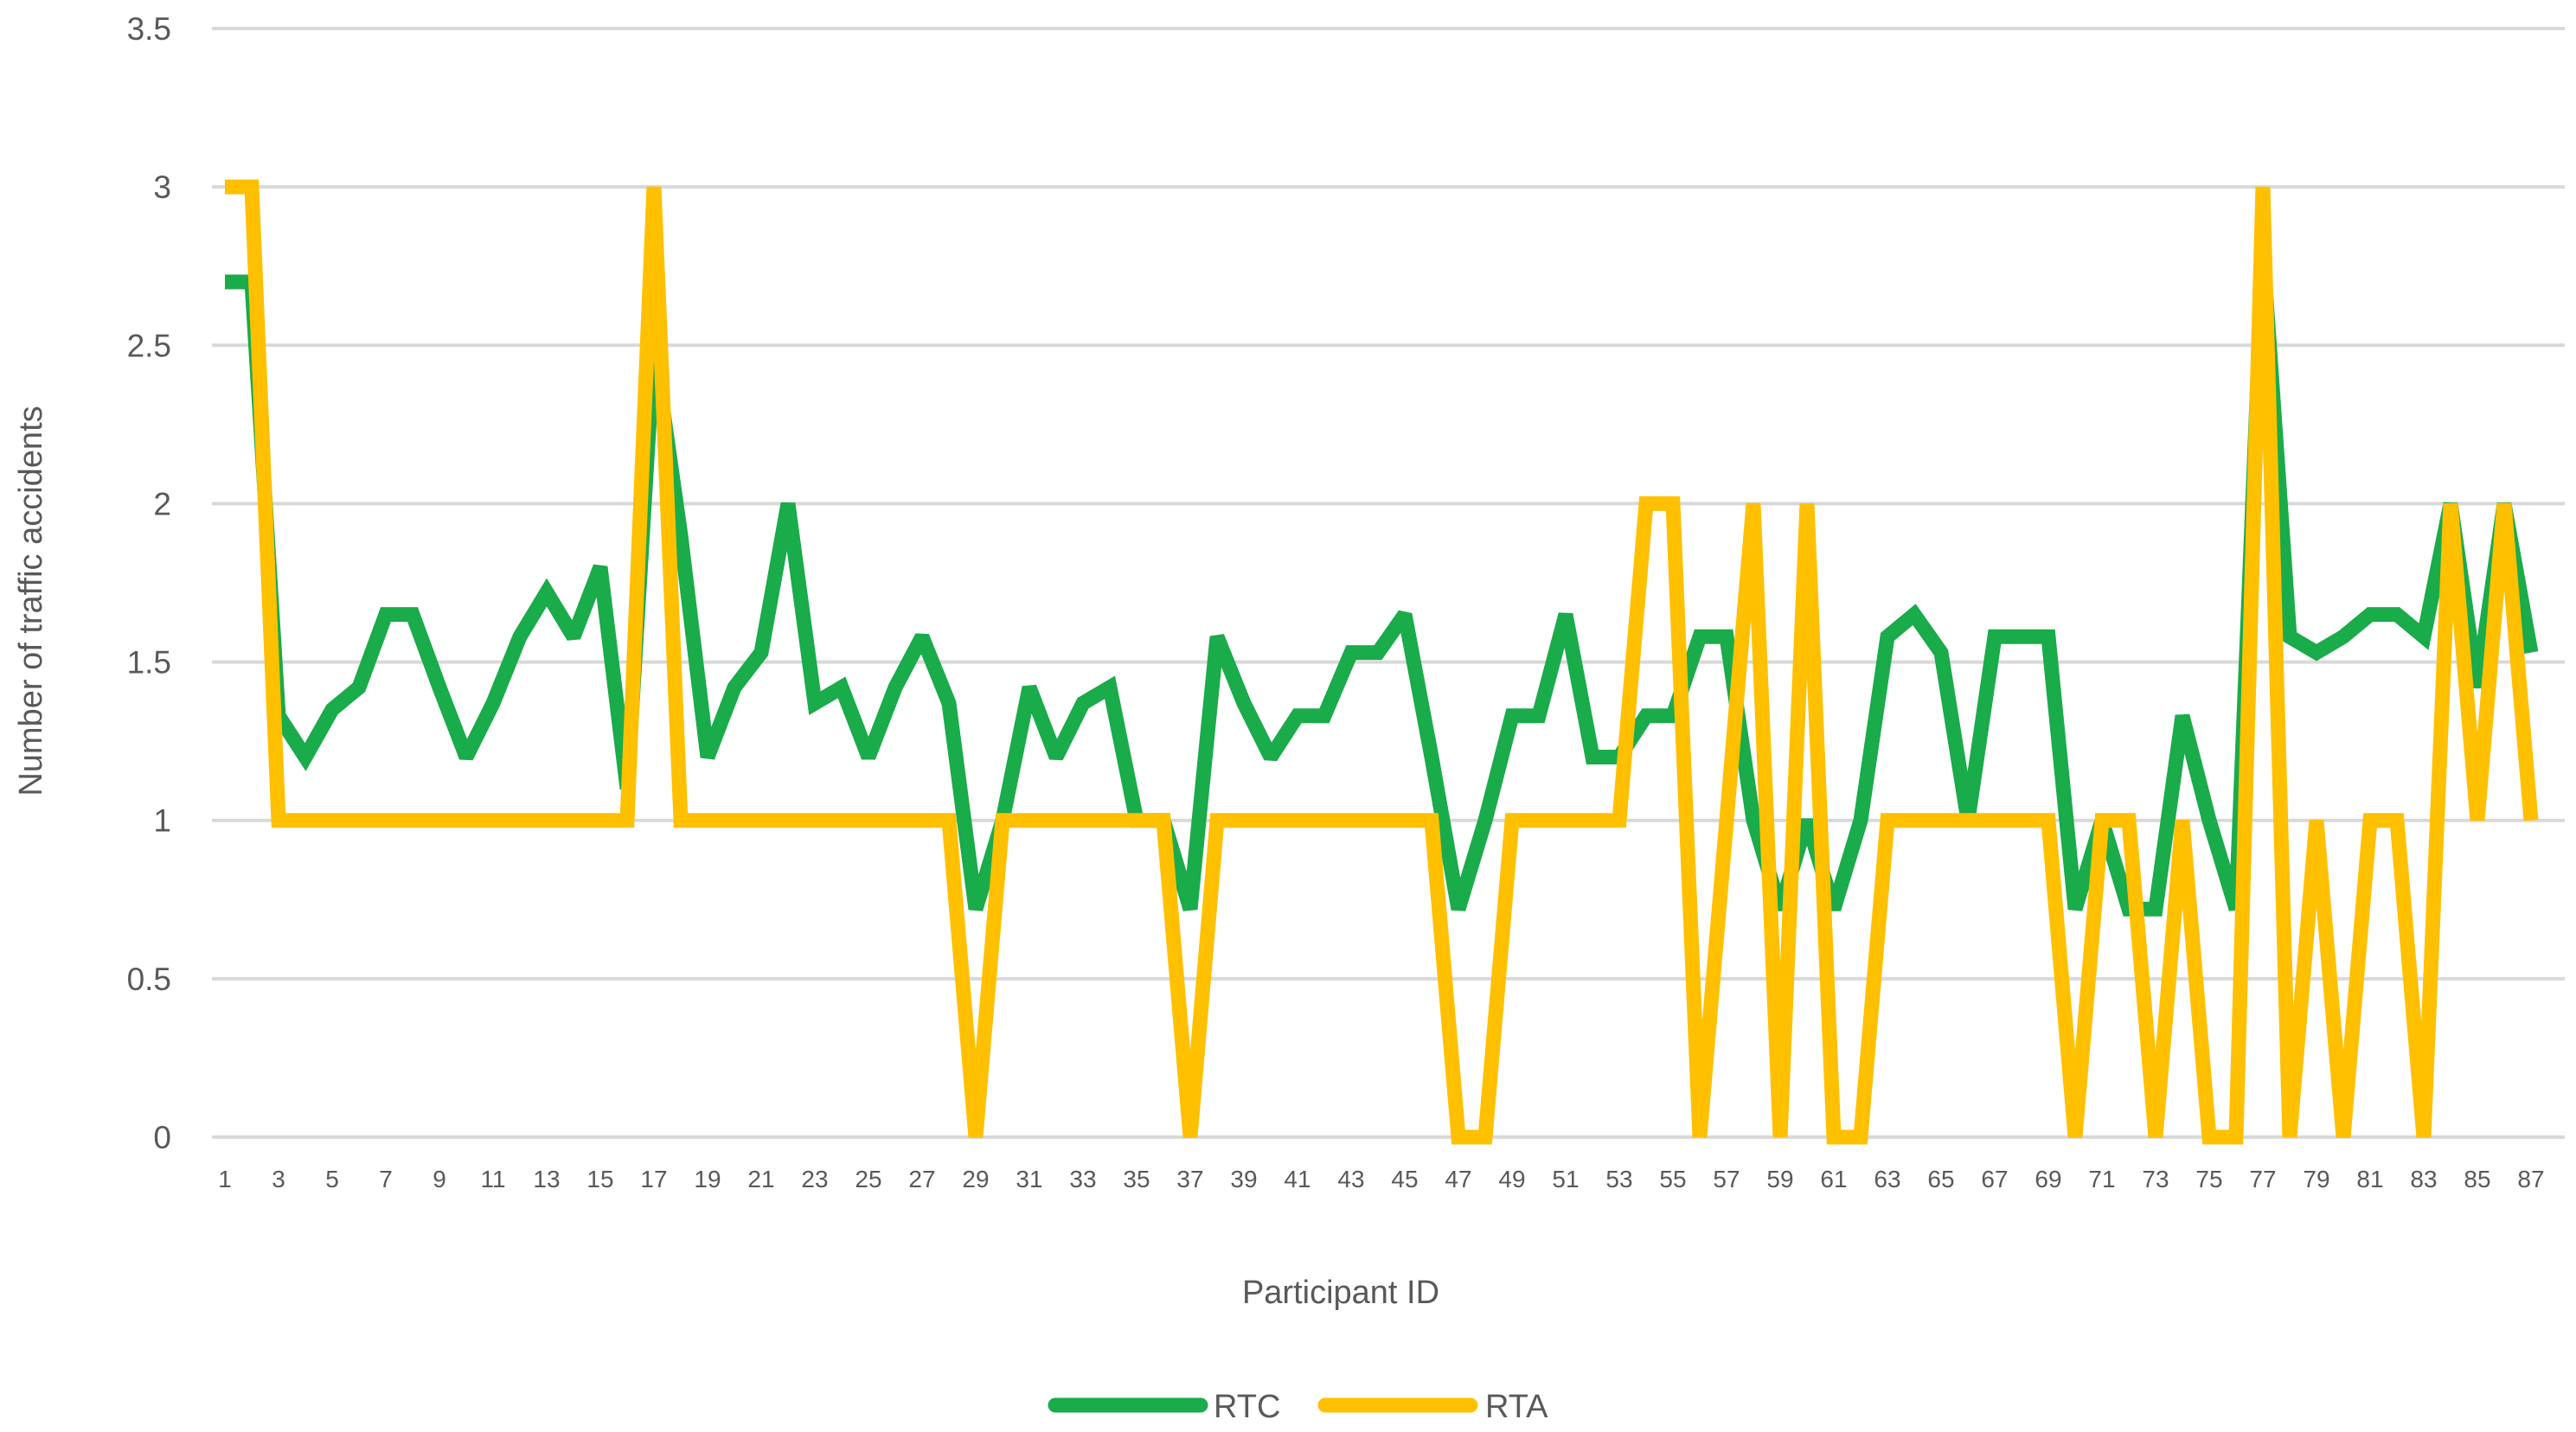 The height and width of the screenshot is (1432, 2576). Describe the element at coordinates (1136, 1179) in the screenshot. I see `x-tick-label: 35` at that location.